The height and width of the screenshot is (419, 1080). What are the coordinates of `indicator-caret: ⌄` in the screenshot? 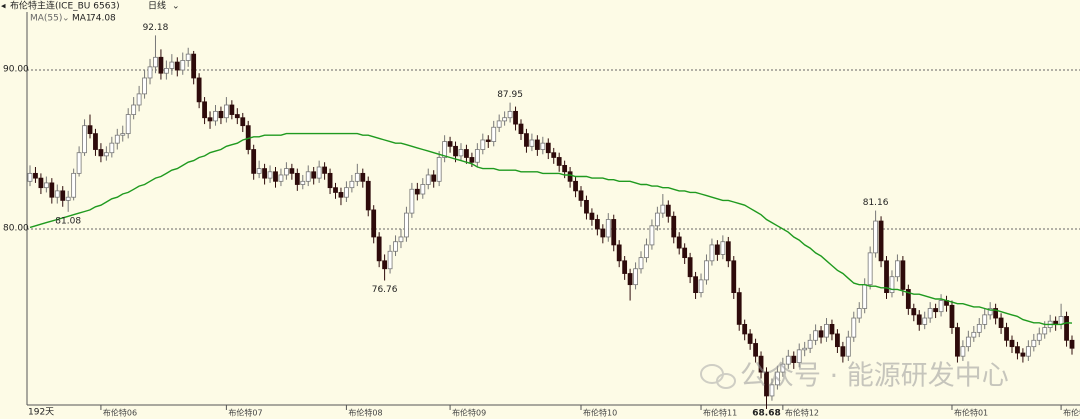 It's located at (66, 19).